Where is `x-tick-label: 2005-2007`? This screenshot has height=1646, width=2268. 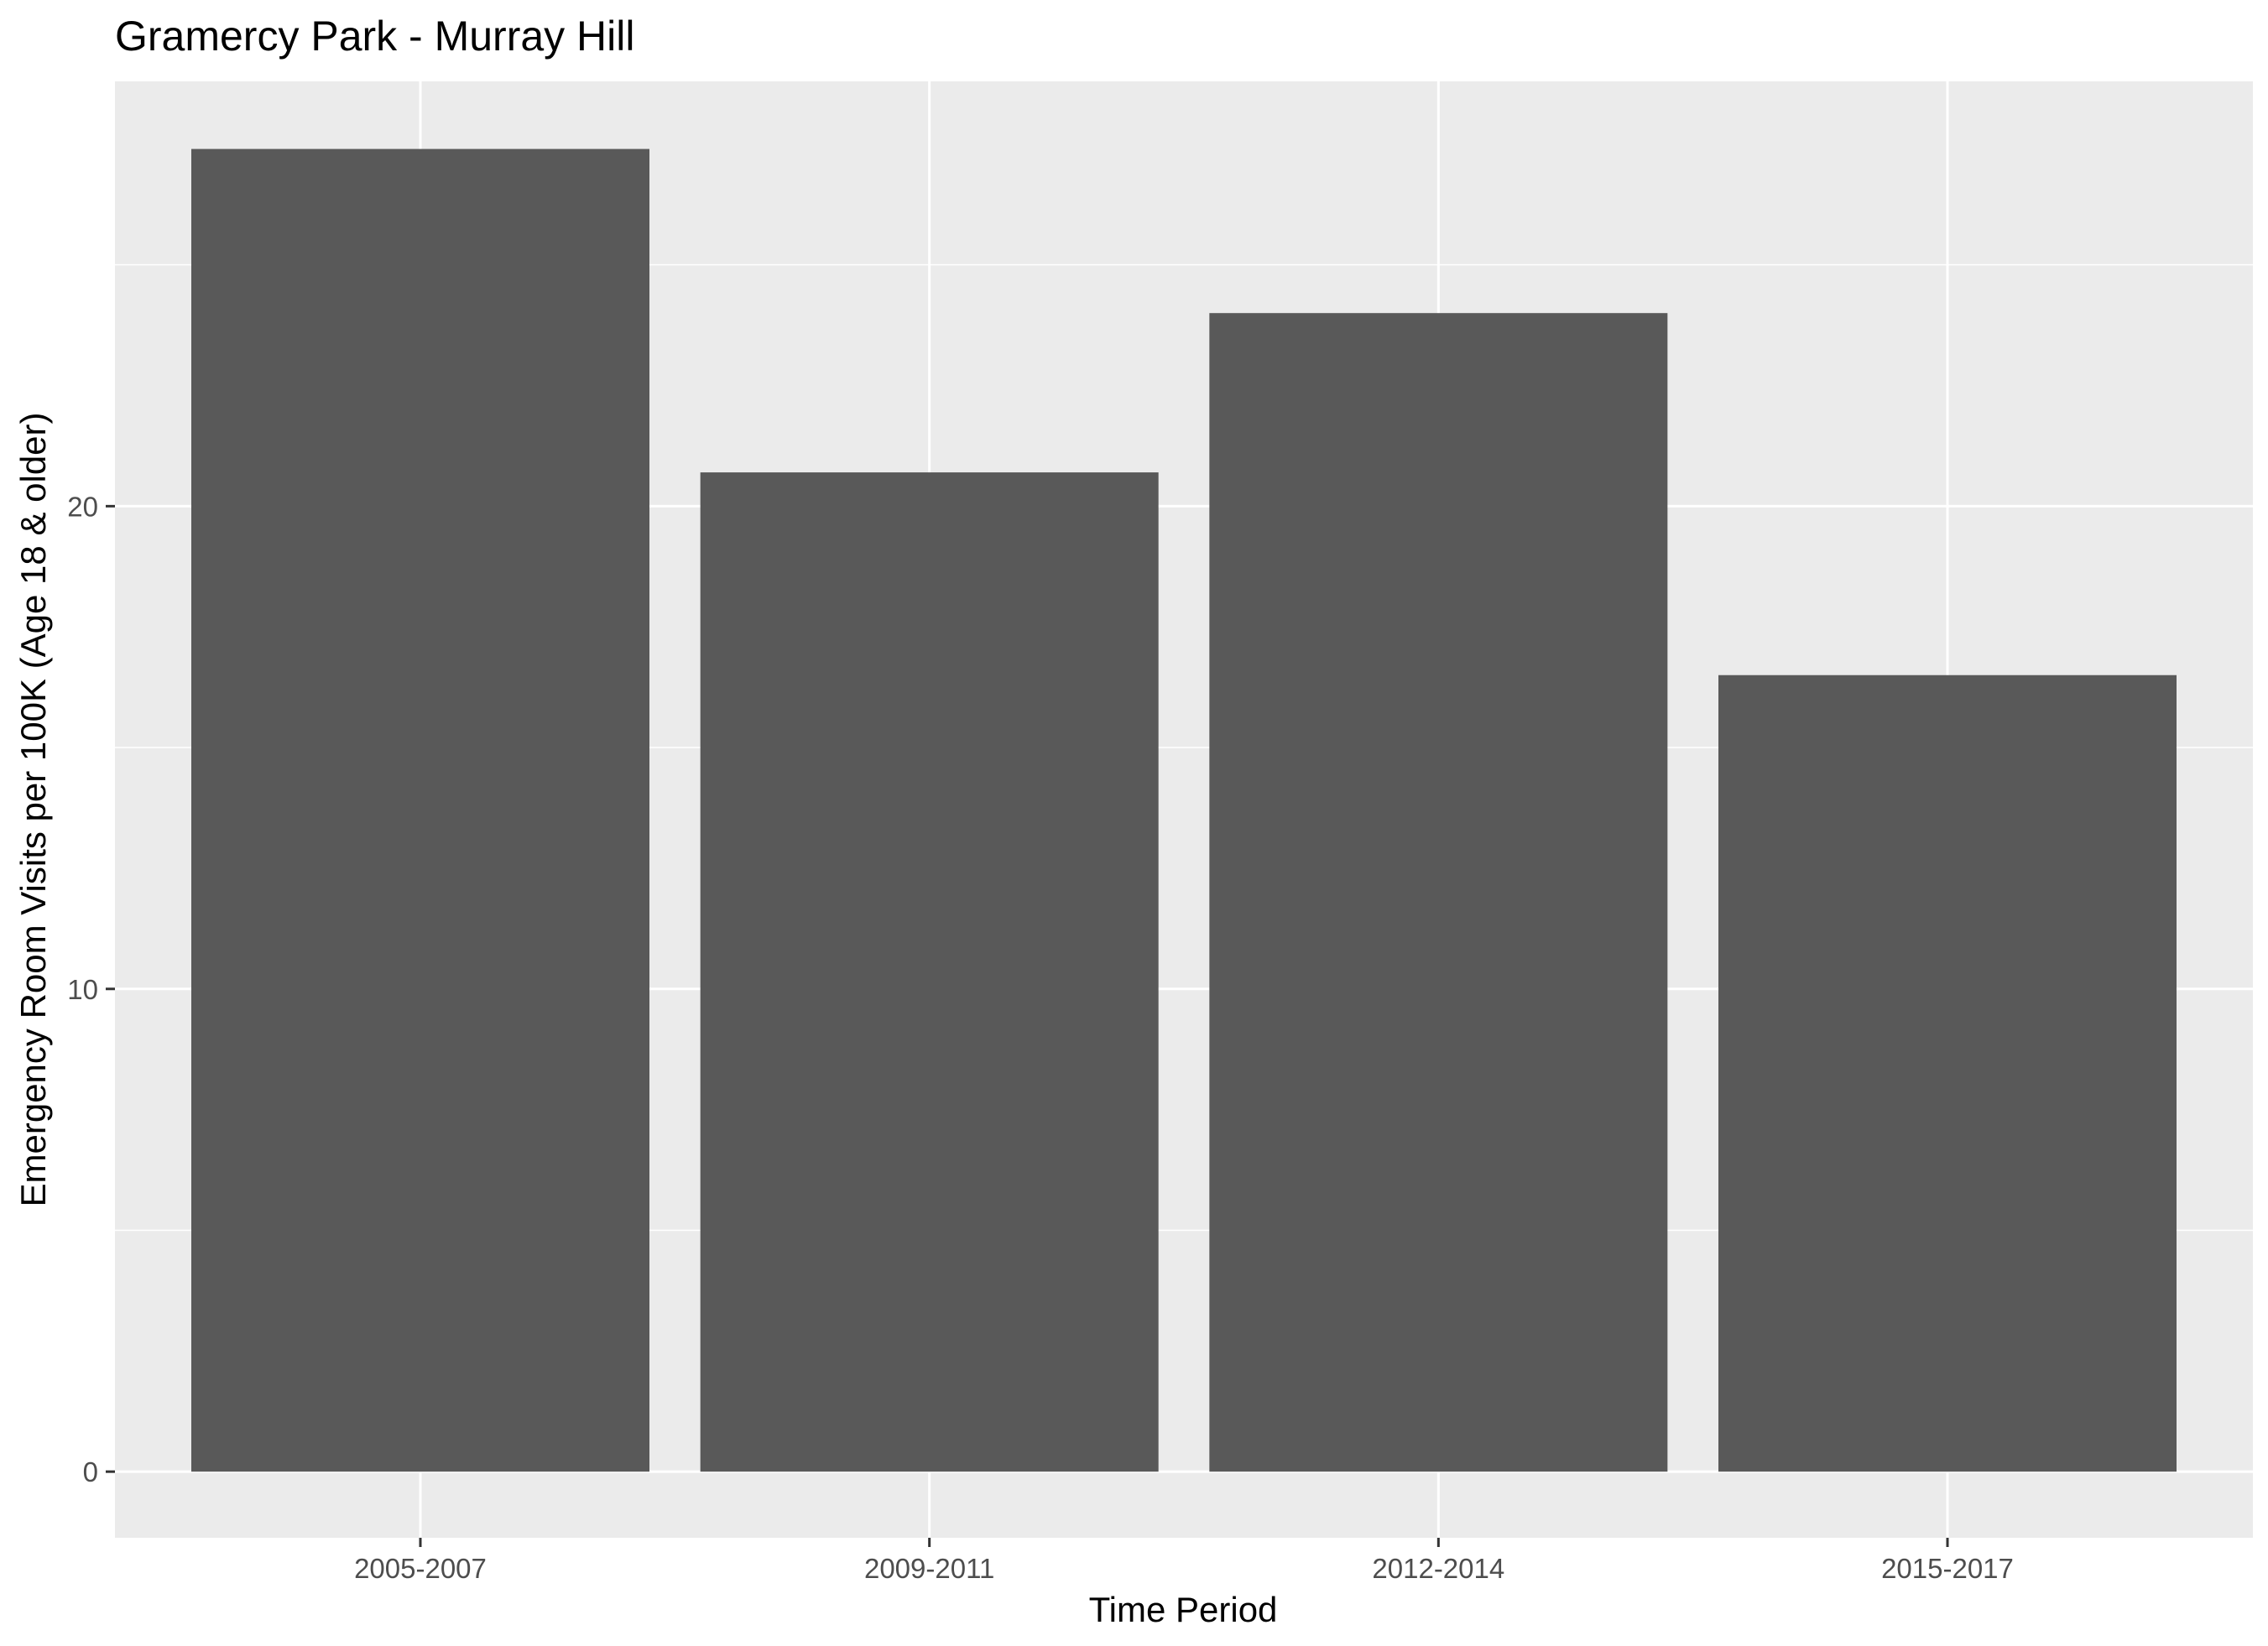 x-tick-label: 2005-2007 is located at coordinates (420, 1569).